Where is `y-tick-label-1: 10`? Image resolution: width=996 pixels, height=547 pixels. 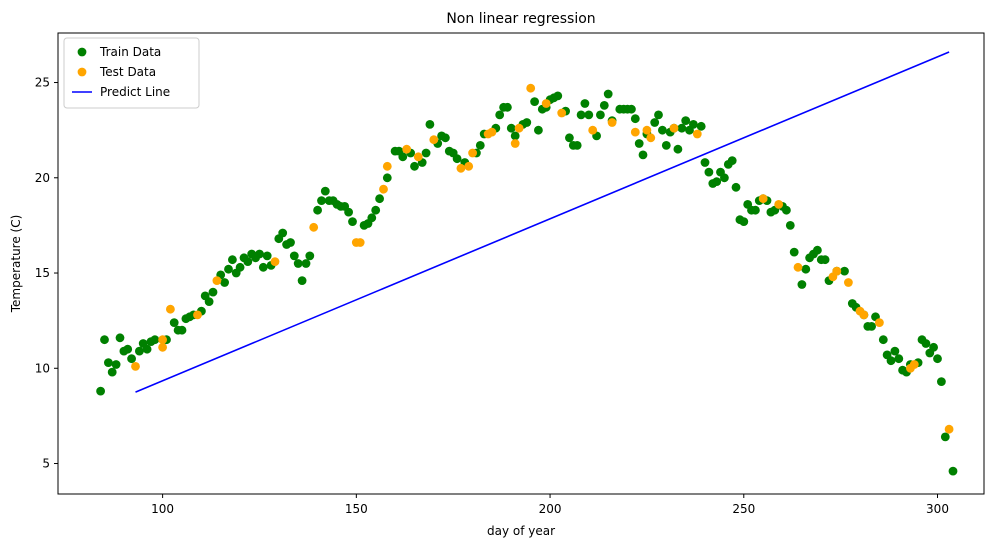 y-tick-label-1: 10 is located at coordinates (42, 368).